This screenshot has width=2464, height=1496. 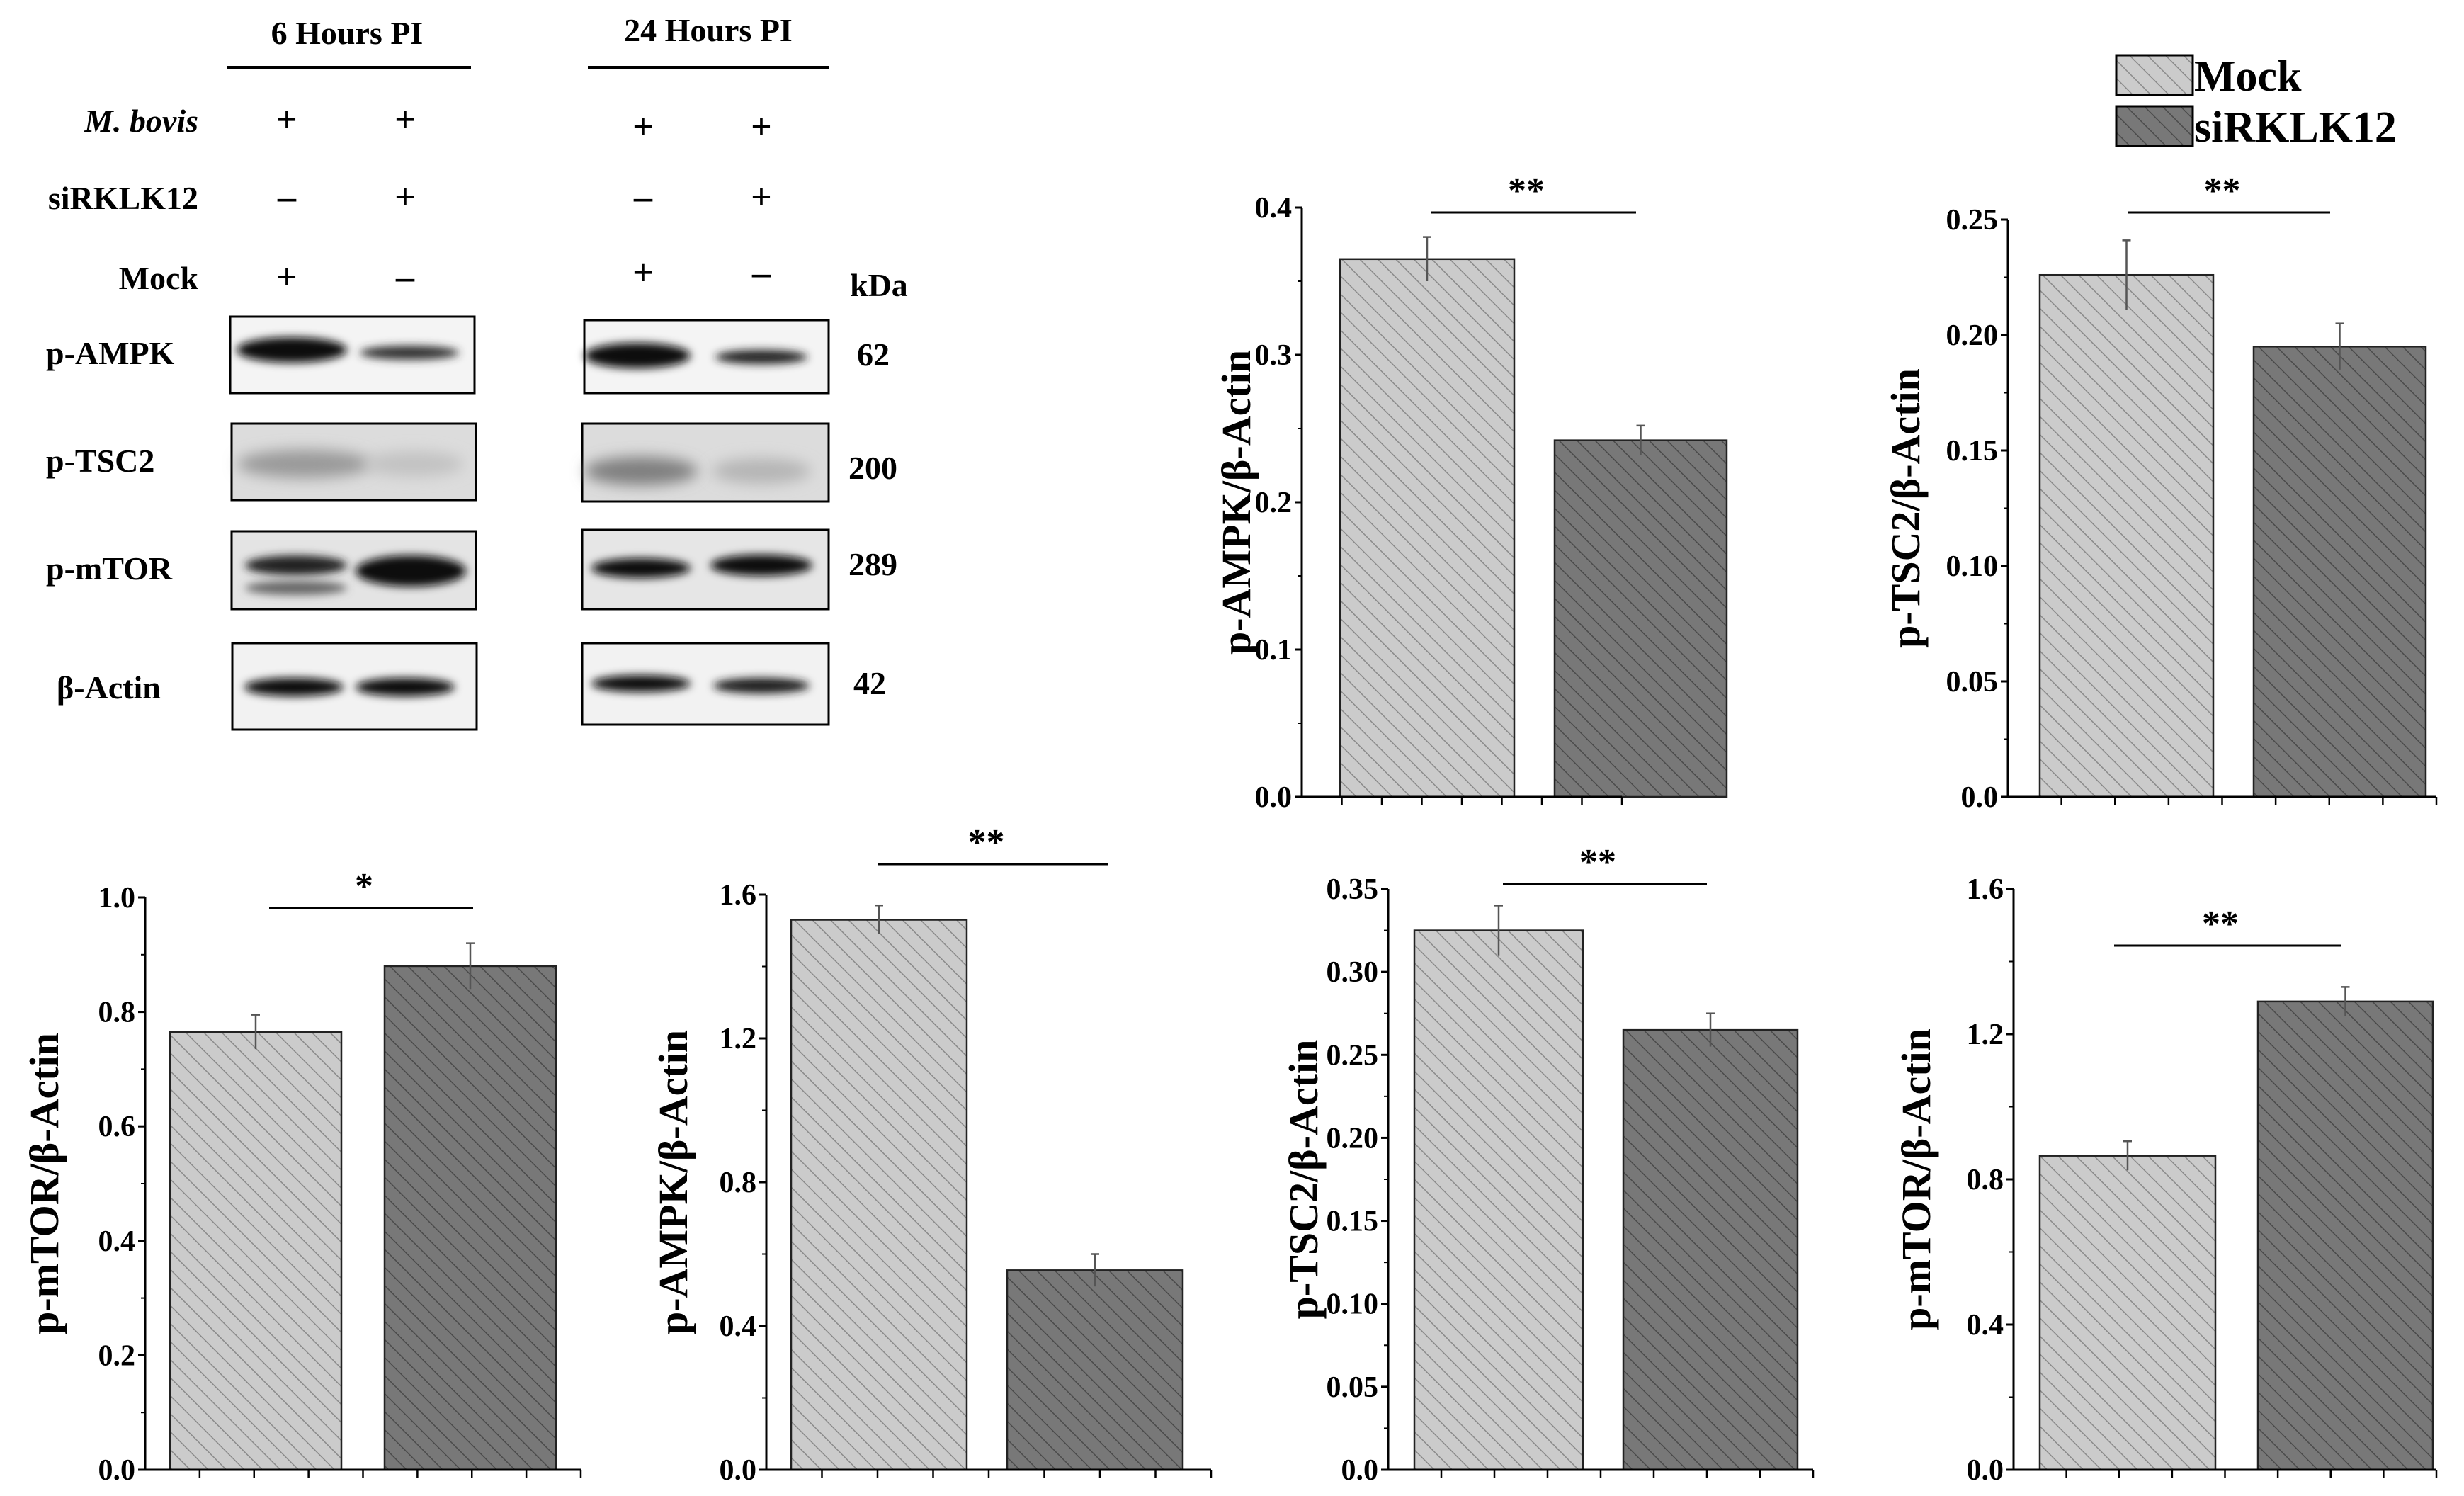 What do you see at coordinates (117, 898) in the screenshot?
I see `y-tick-label: 1.0` at bounding box center [117, 898].